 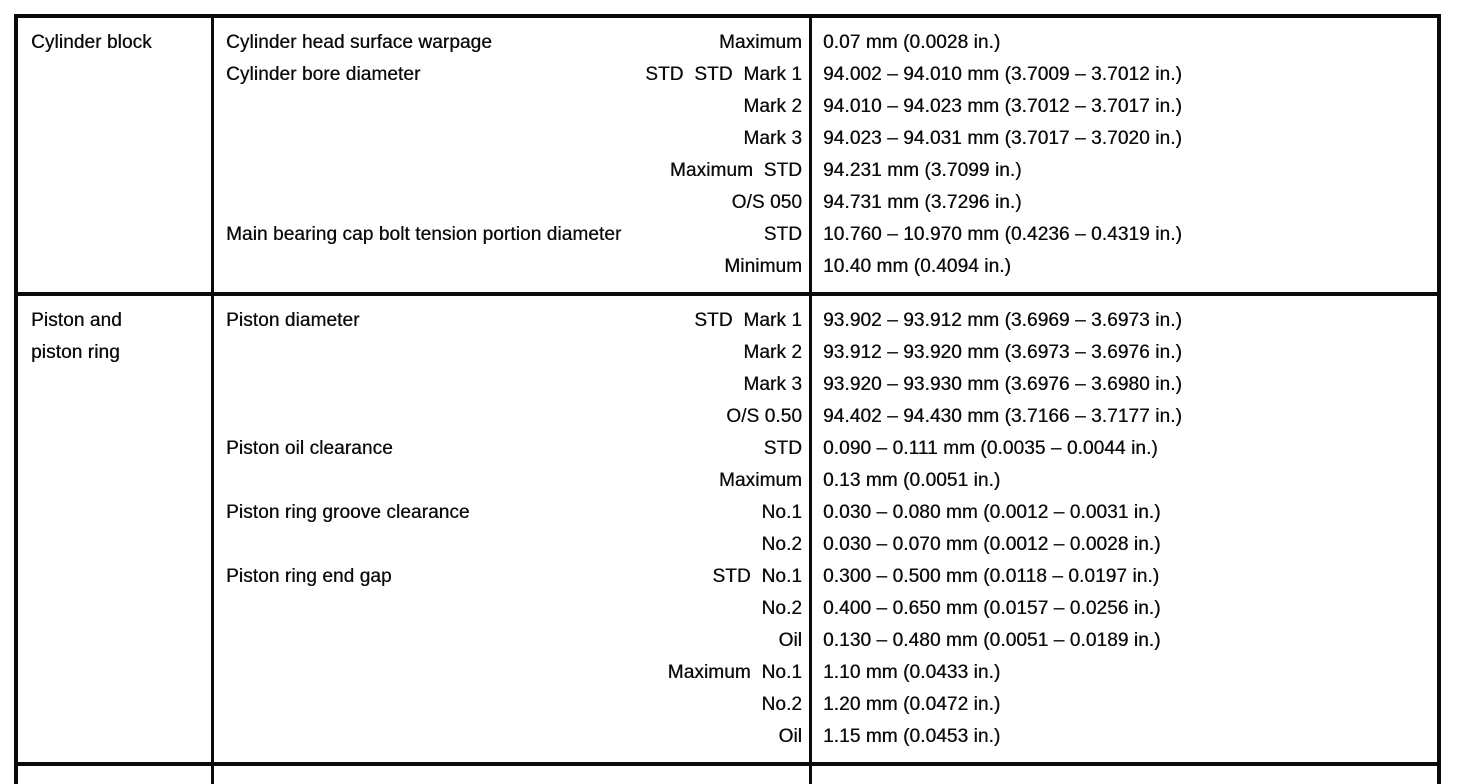 I want to click on table-section, so click(x=727, y=773).